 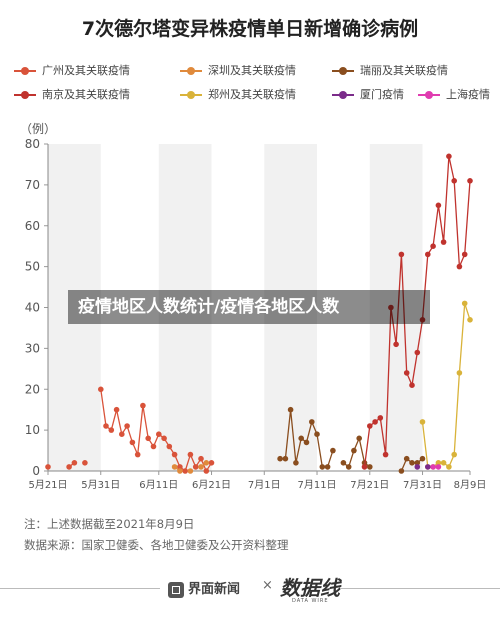 I want to click on y-tick-label: 70, so click(x=32, y=185).